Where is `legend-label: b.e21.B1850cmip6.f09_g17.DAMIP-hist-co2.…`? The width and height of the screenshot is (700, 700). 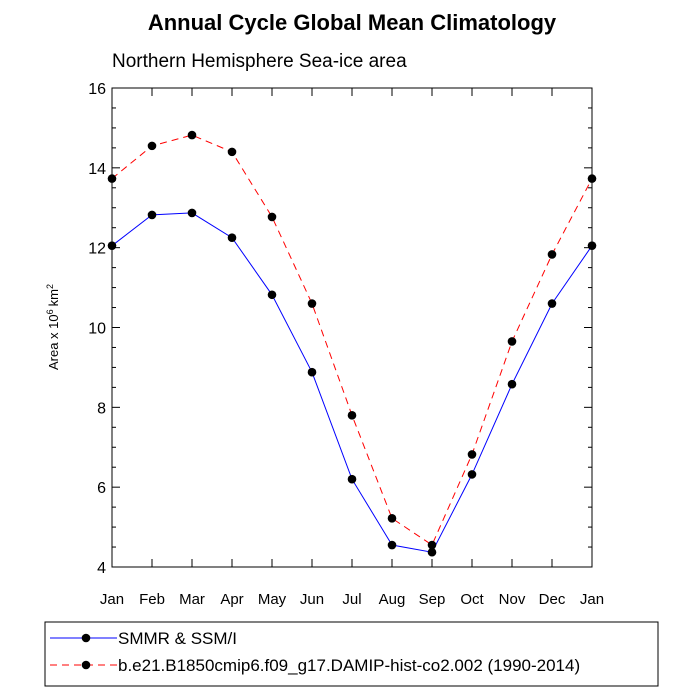
legend-label: b.e21.B1850cmip6.f09_g17.DAMIP-hist-co2.… is located at coordinates (349, 665).